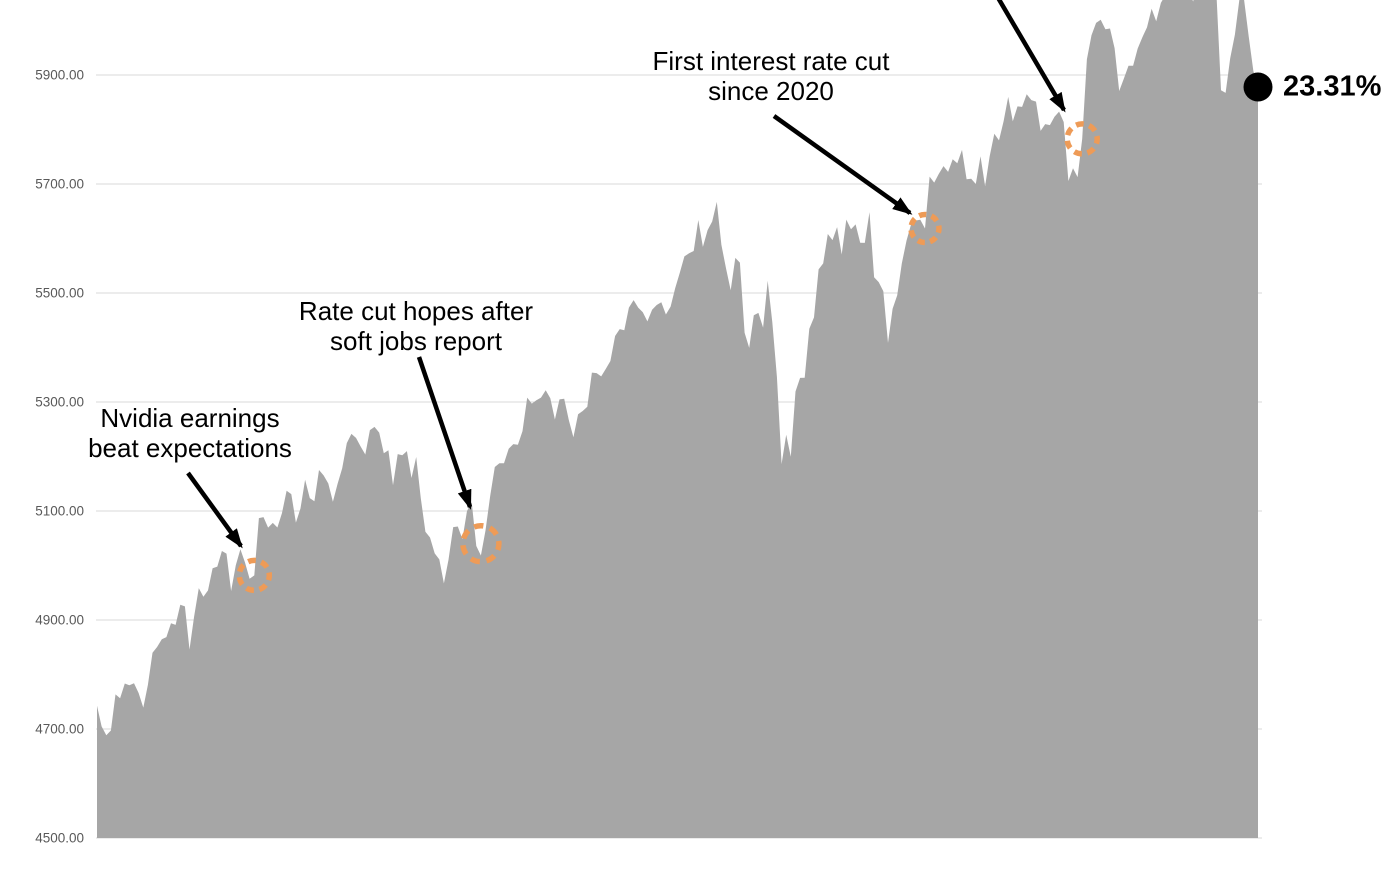 The width and height of the screenshot is (1400, 874). I want to click on annotation-line: First interest rate cut, so click(771, 61).